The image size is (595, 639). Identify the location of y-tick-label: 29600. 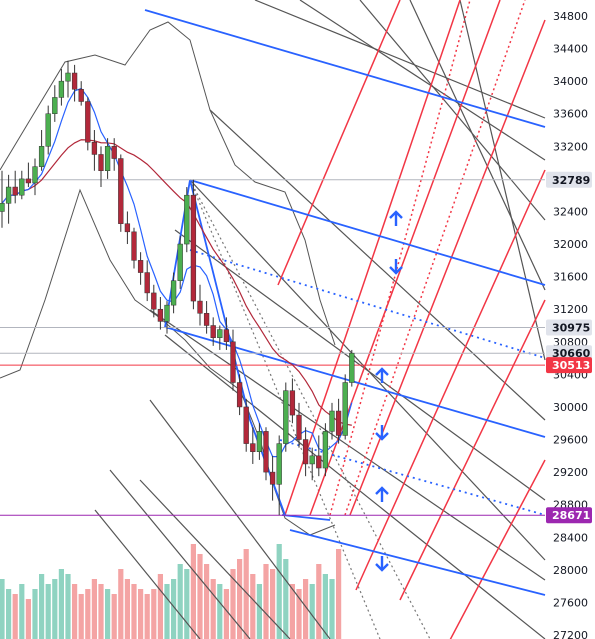
(570, 440).